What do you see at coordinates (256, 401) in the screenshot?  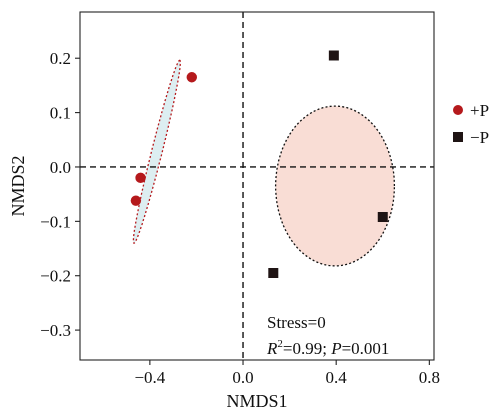 I see `x-axis-label: NMDS1` at bounding box center [256, 401].